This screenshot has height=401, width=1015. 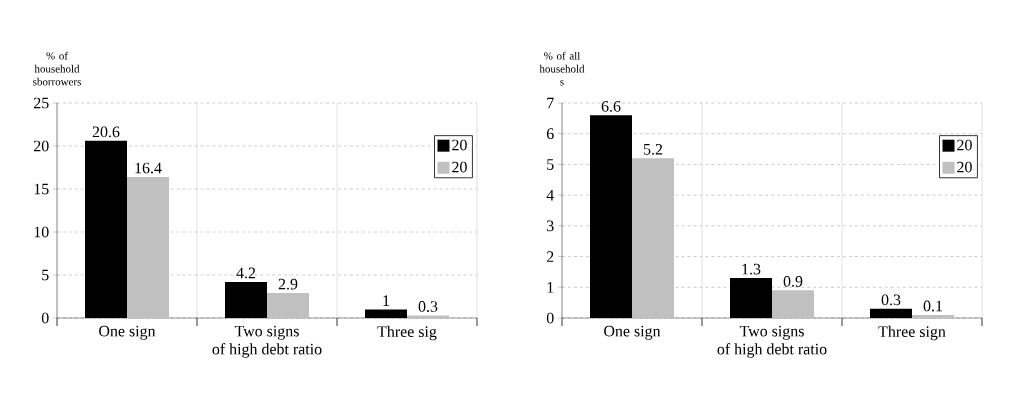 What do you see at coordinates (106, 132) in the screenshot?
I see `data-label: 20.6` at bounding box center [106, 132].